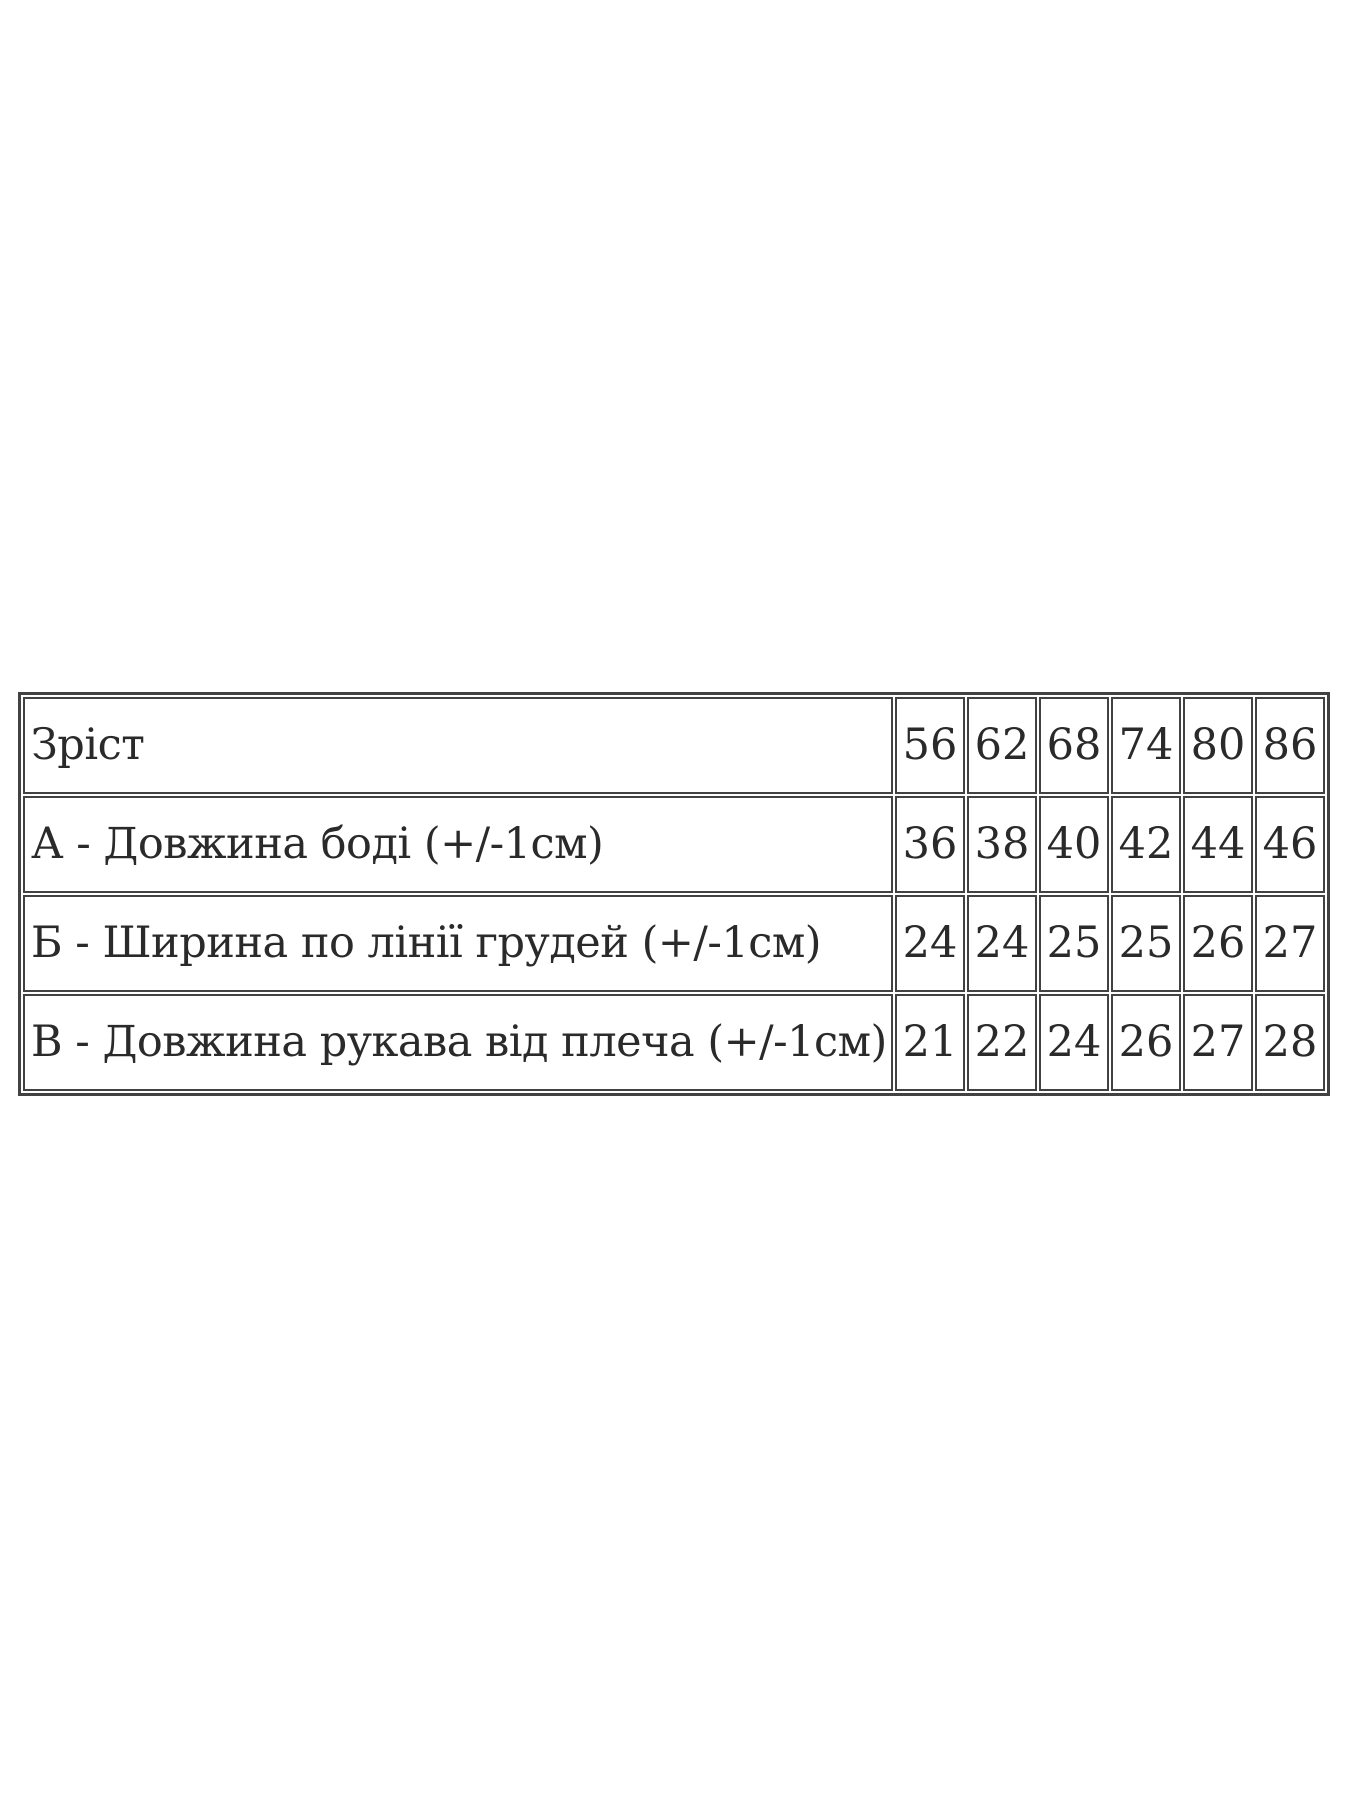  I want to click on height-size-cell: 86, so click(1290, 745).